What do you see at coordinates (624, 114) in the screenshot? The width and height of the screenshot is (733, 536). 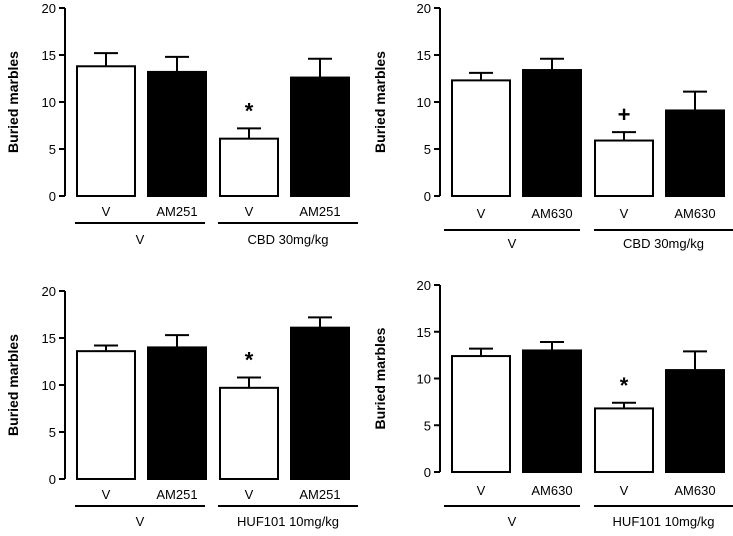 I see `significance-marker: +` at bounding box center [624, 114].